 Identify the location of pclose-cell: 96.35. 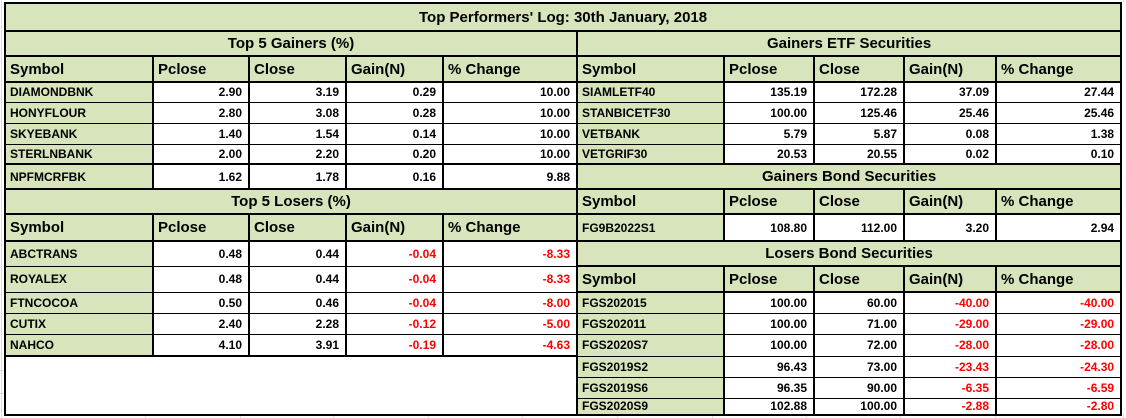
(769, 387).